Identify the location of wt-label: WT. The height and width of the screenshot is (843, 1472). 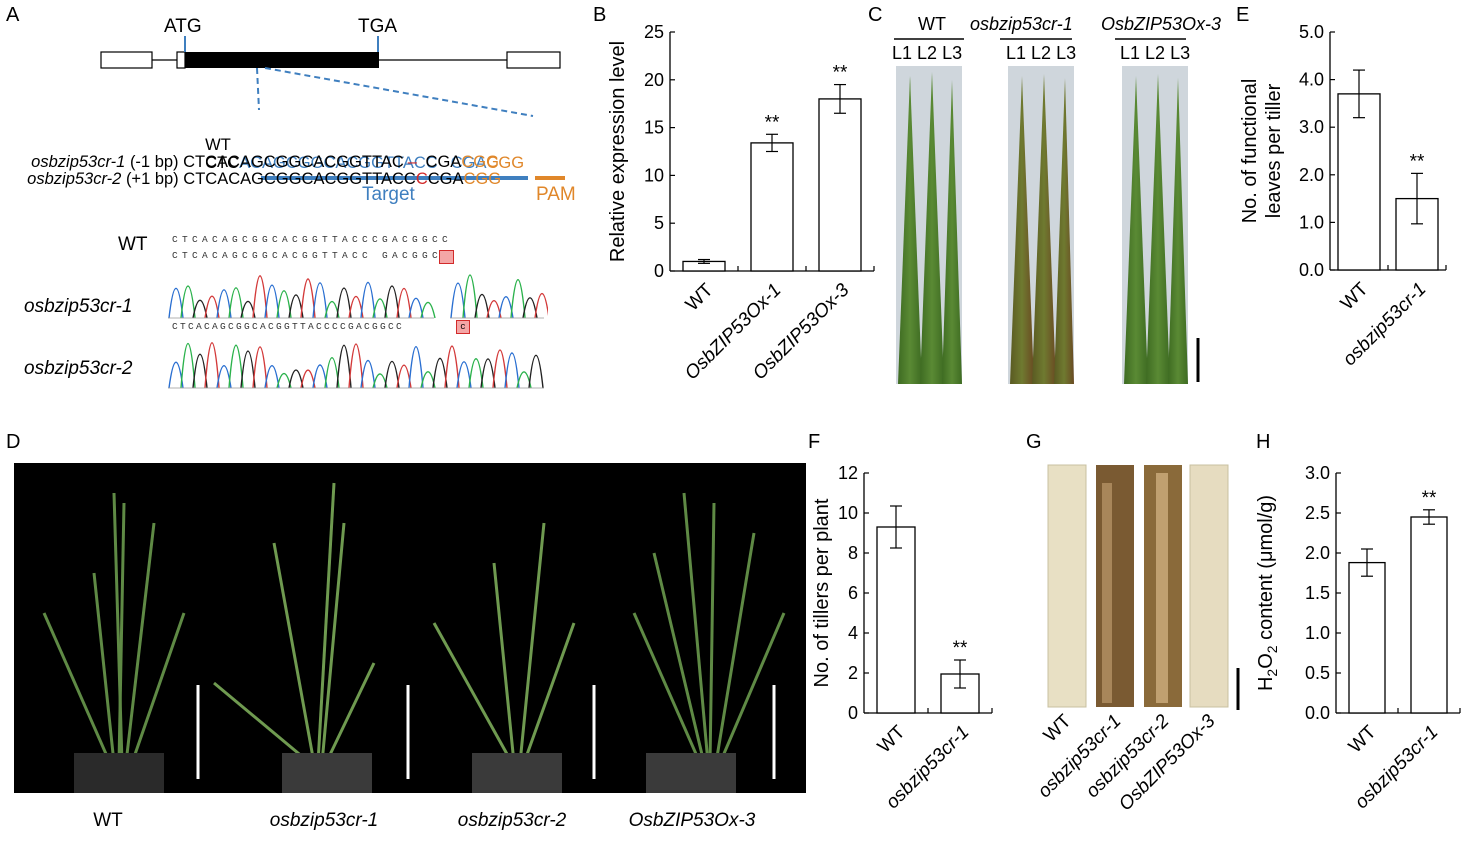
(218, 145).